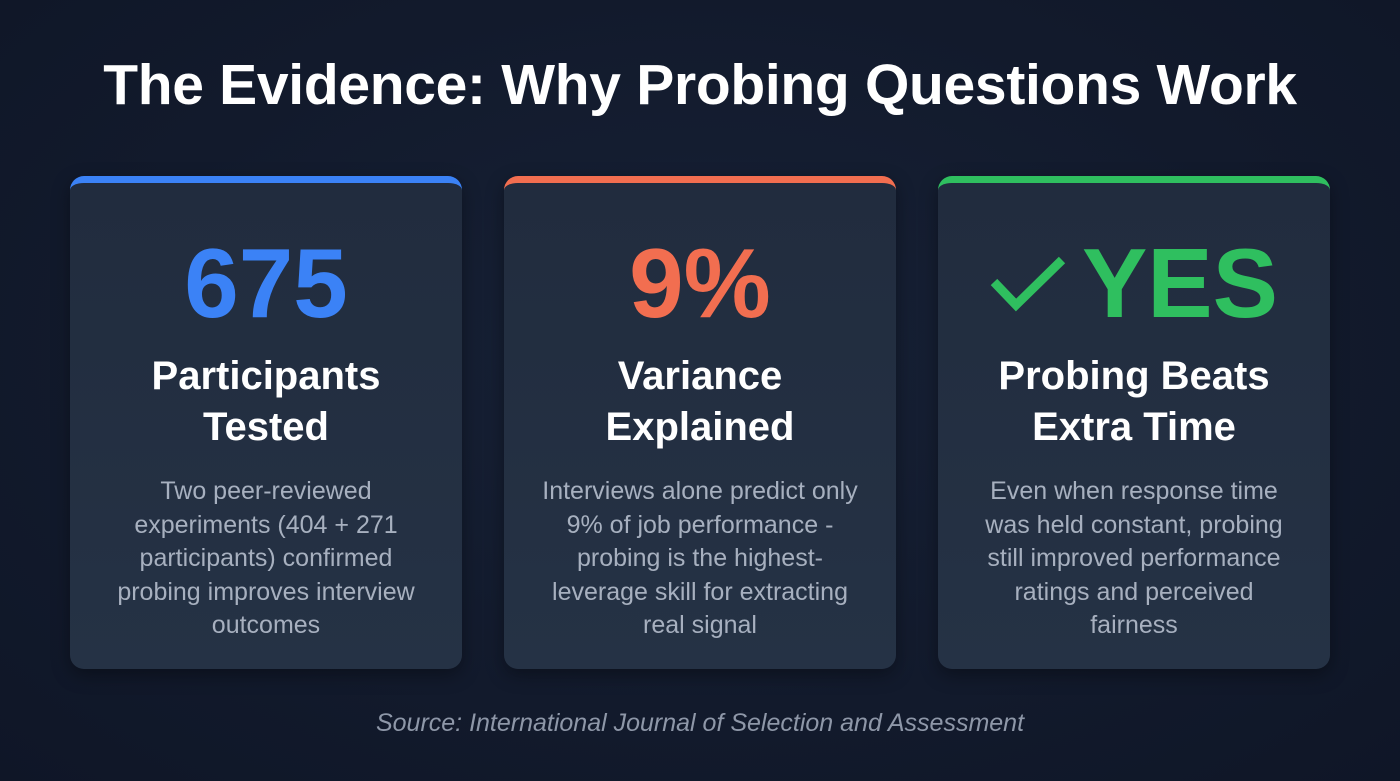 The width and height of the screenshot is (1400, 781). Describe the element at coordinates (700, 427) in the screenshot. I see `stat-label-line: Explained` at that location.